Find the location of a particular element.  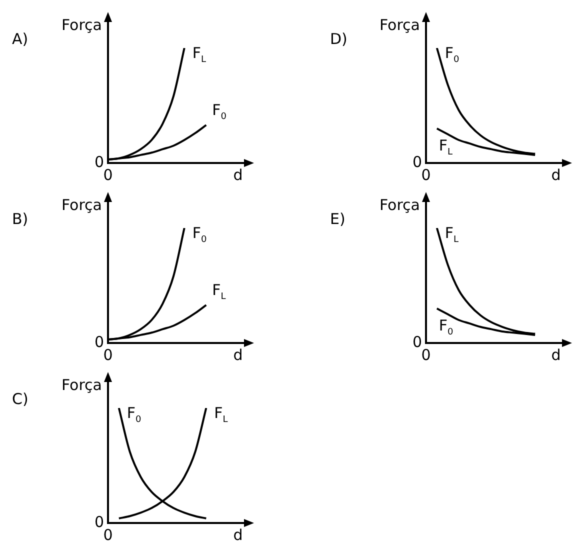

chart-title: A) is located at coordinates (20, 39).